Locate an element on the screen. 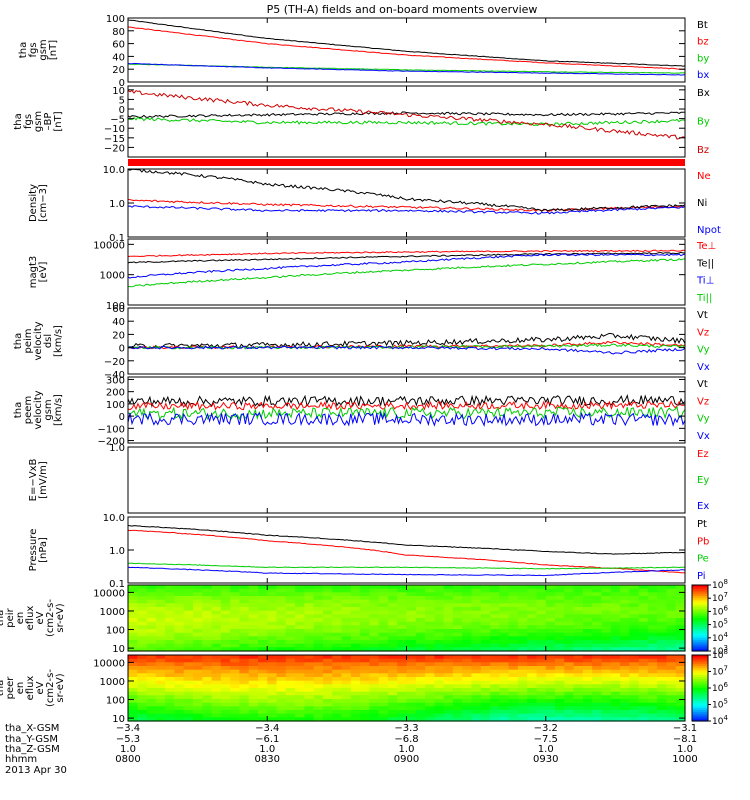 This screenshot has width=750, height=800. x-row-value: −5.3 is located at coordinates (128, 739).